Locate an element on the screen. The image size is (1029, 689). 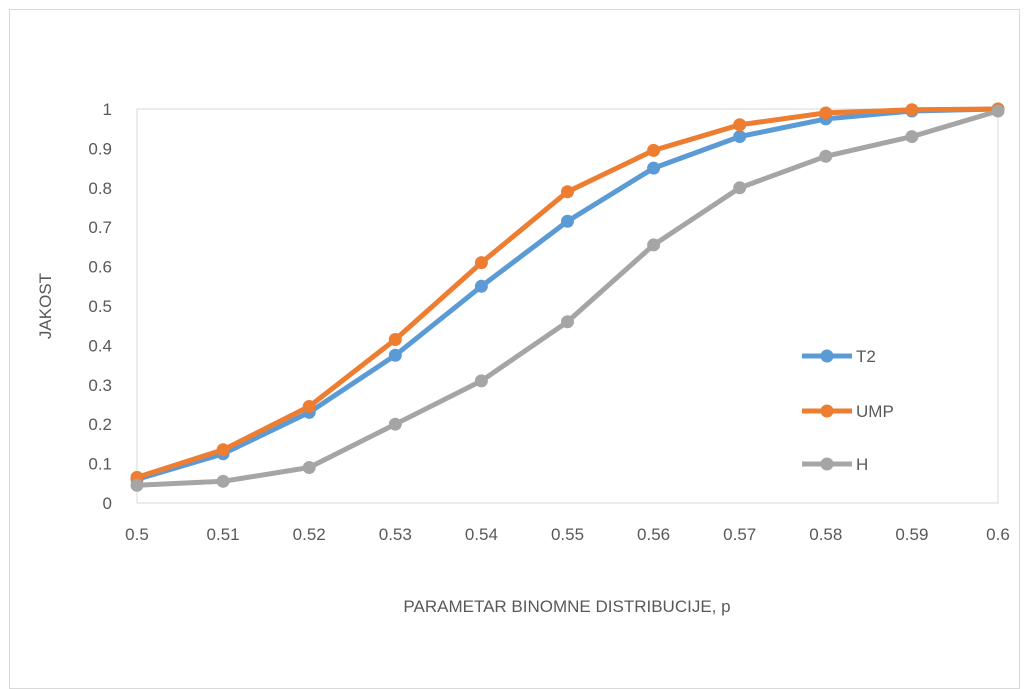
legend-item-ump: UMP is located at coordinates (848, 411).